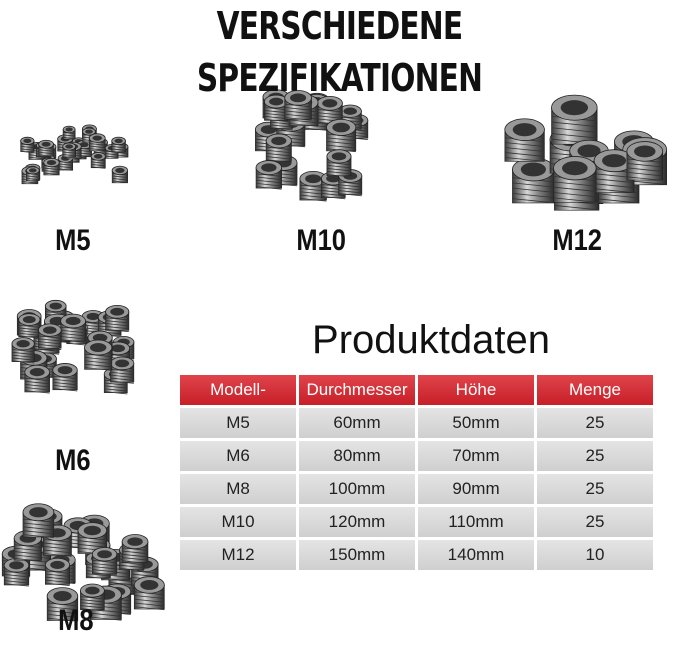 The width and height of the screenshot is (679, 666). What do you see at coordinates (73, 240) in the screenshot?
I see `label: M5` at bounding box center [73, 240].